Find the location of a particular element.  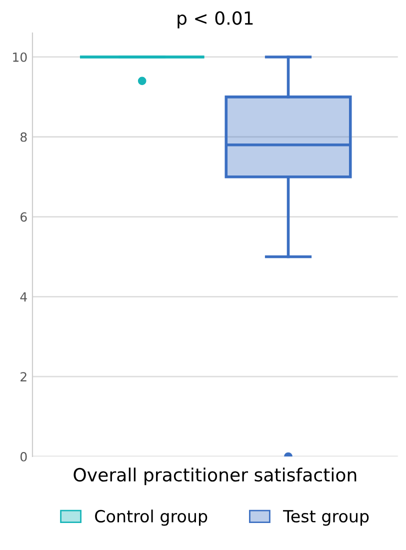

y-tick-label: 4 is located at coordinates (23, 297).